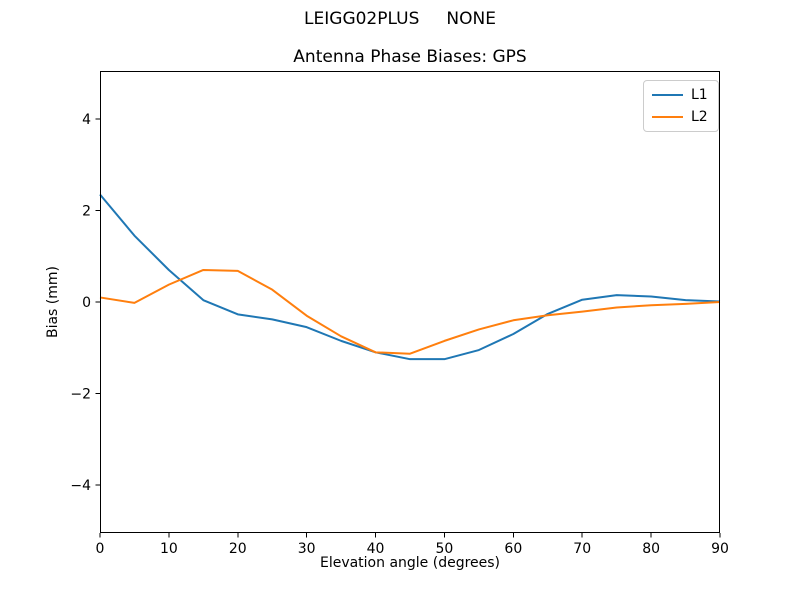 The height and width of the screenshot is (600, 800). What do you see at coordinates (410, 57) in the screenshot?
I see `chart-title: Antenna Phase Biases: GPS` at bounding box center [410, 57].